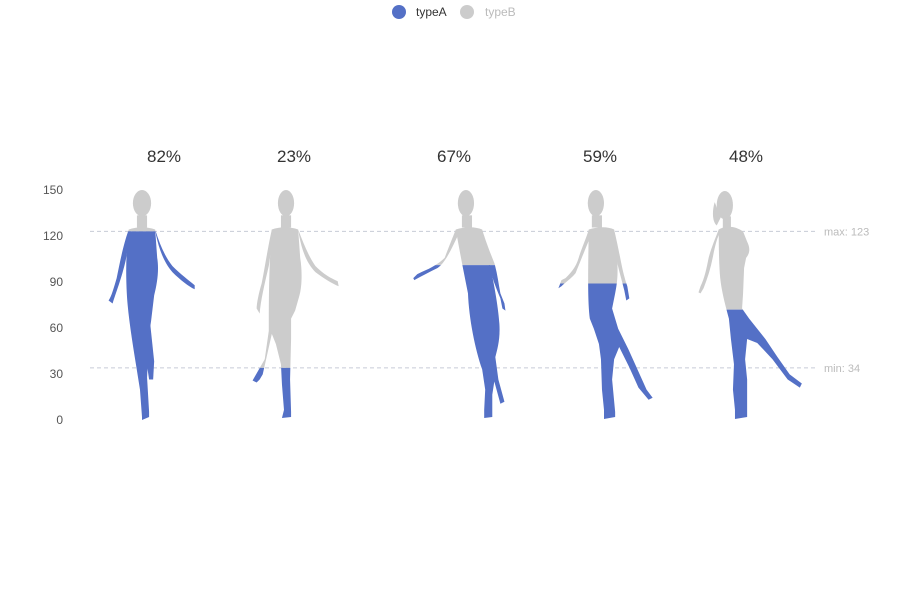  I want to click on reference-line-label: max: 123, so click(846, 232).